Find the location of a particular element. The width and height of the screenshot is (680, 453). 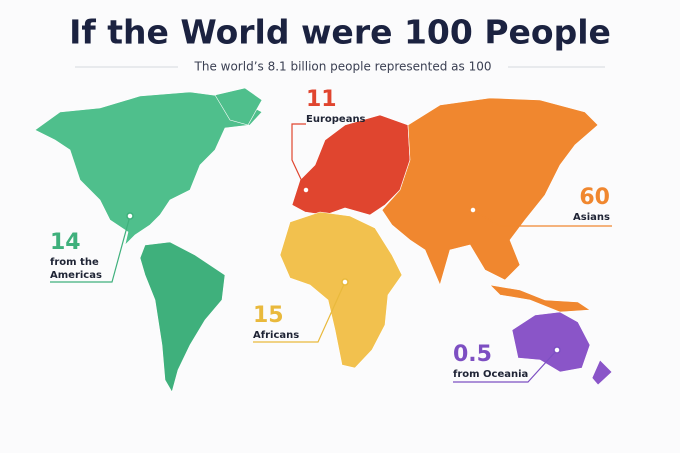

region-label: Africans is located at coordinates (276, 335).